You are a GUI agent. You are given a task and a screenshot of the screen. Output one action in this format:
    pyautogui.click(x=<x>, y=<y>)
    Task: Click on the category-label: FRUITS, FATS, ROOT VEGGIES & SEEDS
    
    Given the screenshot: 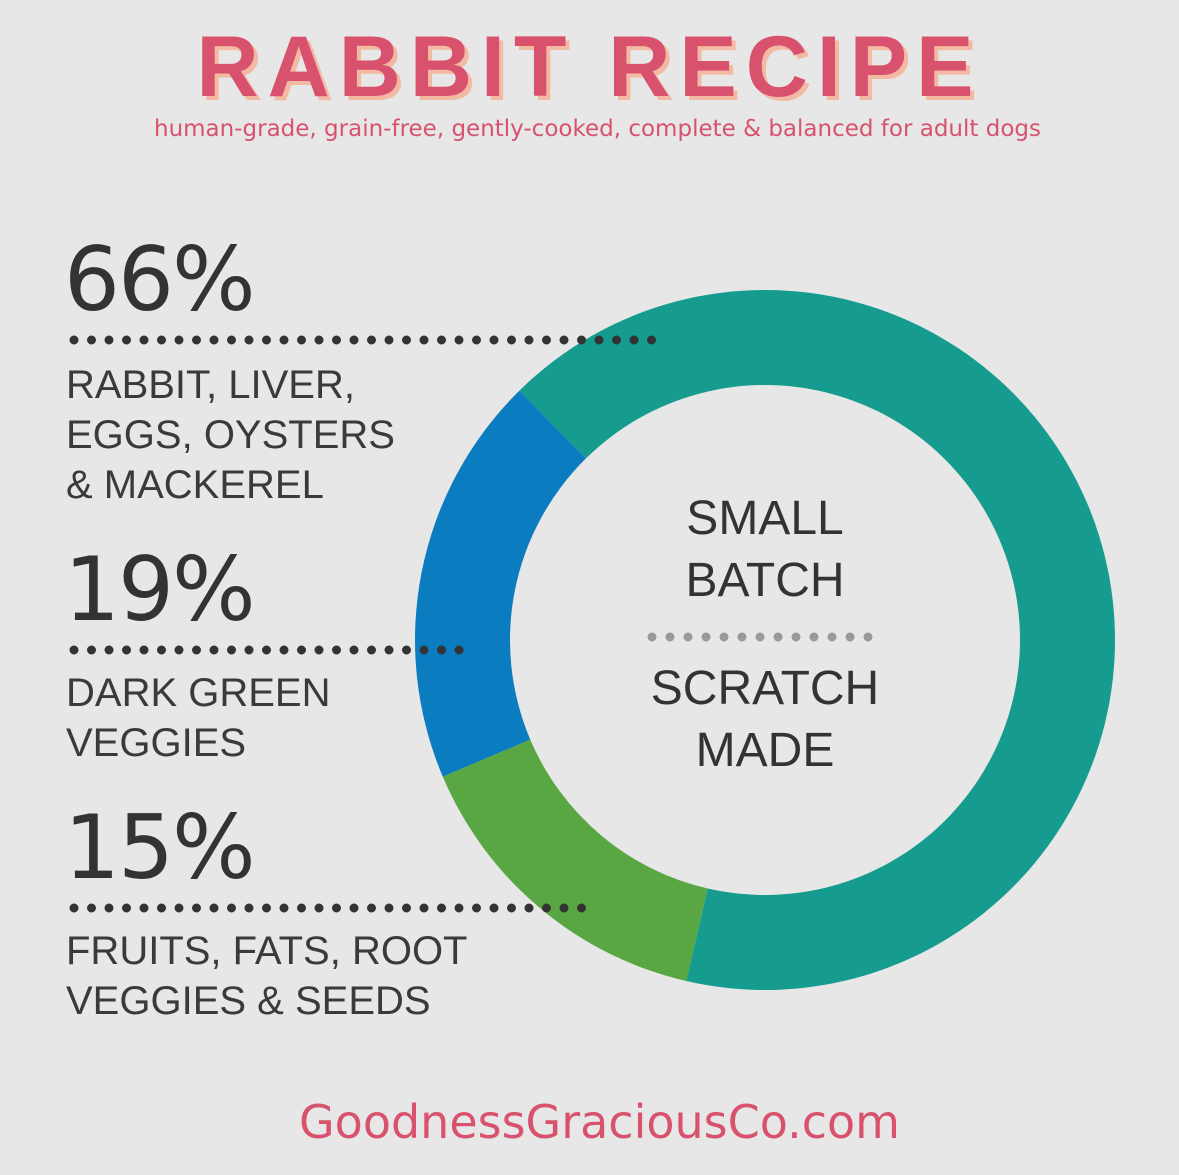 What is the action you would take?
    pyautogui.click(x=267, y=976)
    